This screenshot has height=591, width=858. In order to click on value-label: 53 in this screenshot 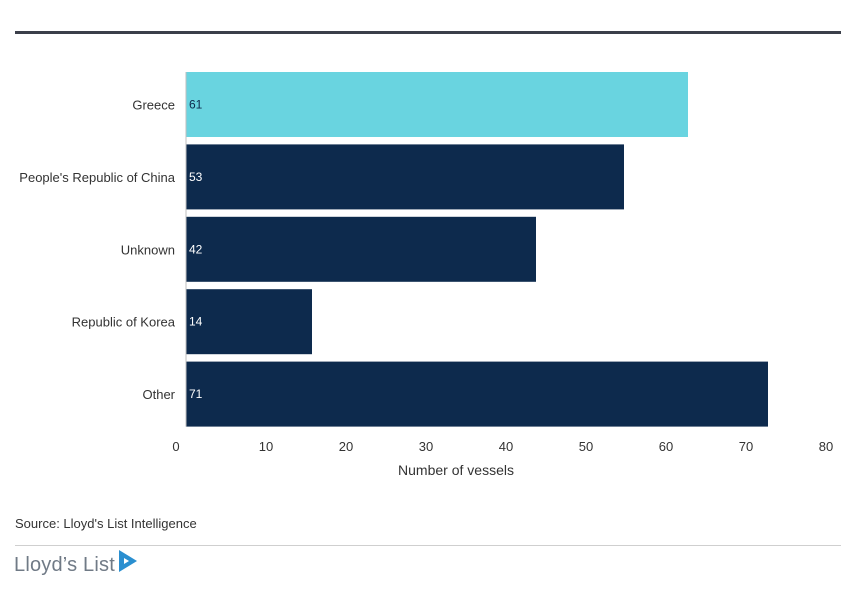, I will do `click(196, 177)`.